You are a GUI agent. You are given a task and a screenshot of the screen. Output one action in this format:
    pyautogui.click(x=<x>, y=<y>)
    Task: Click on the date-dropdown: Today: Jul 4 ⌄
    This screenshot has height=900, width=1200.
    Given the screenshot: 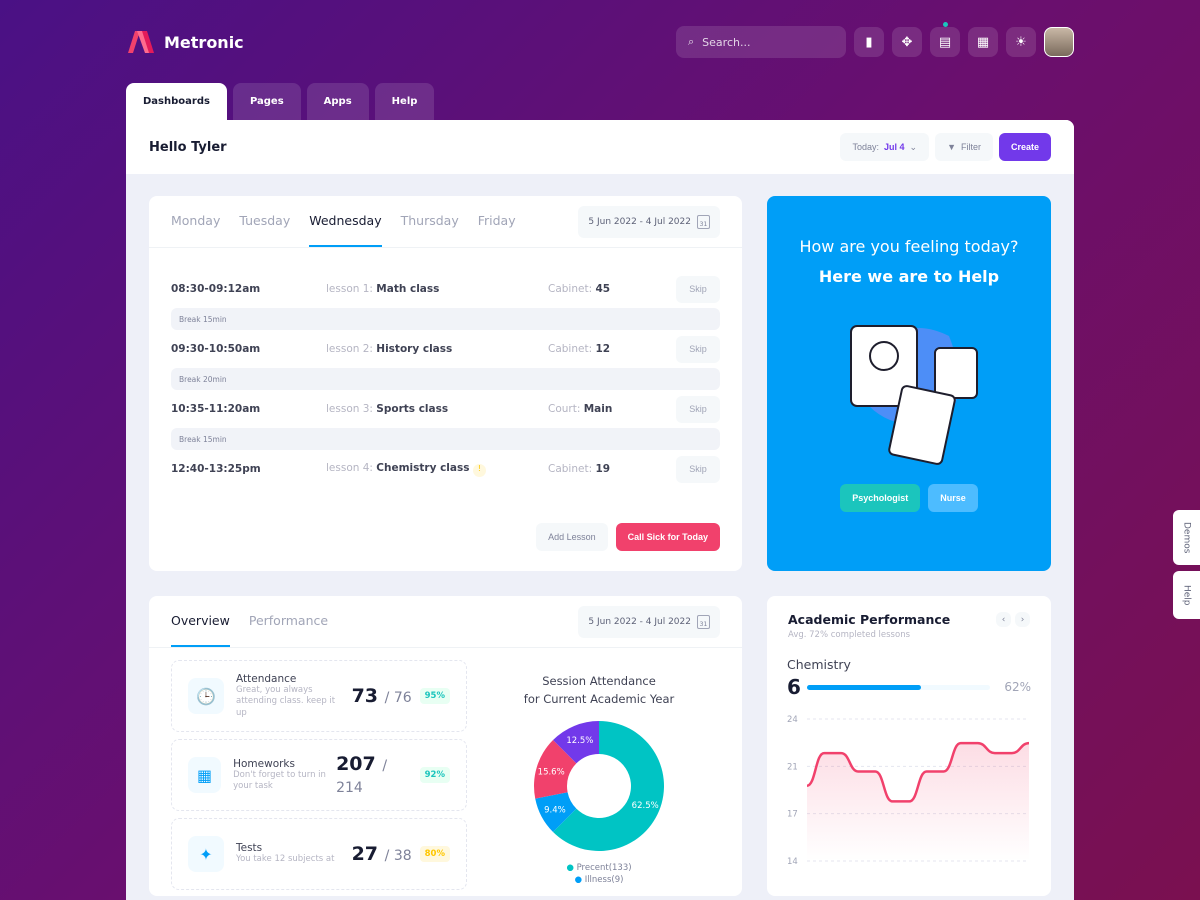 What is the action you would take?
    pyautogui.click(x=885, y=147)
    